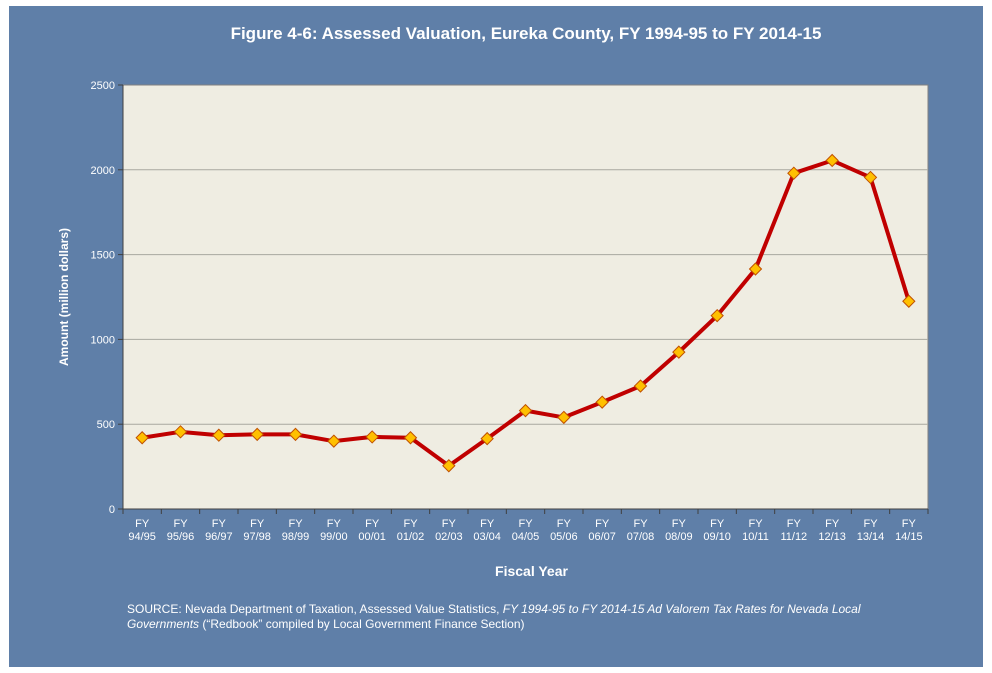 The image size is (992, 673). I want to click on x-tick-label-bottom: 99/00, so click(334, 537).